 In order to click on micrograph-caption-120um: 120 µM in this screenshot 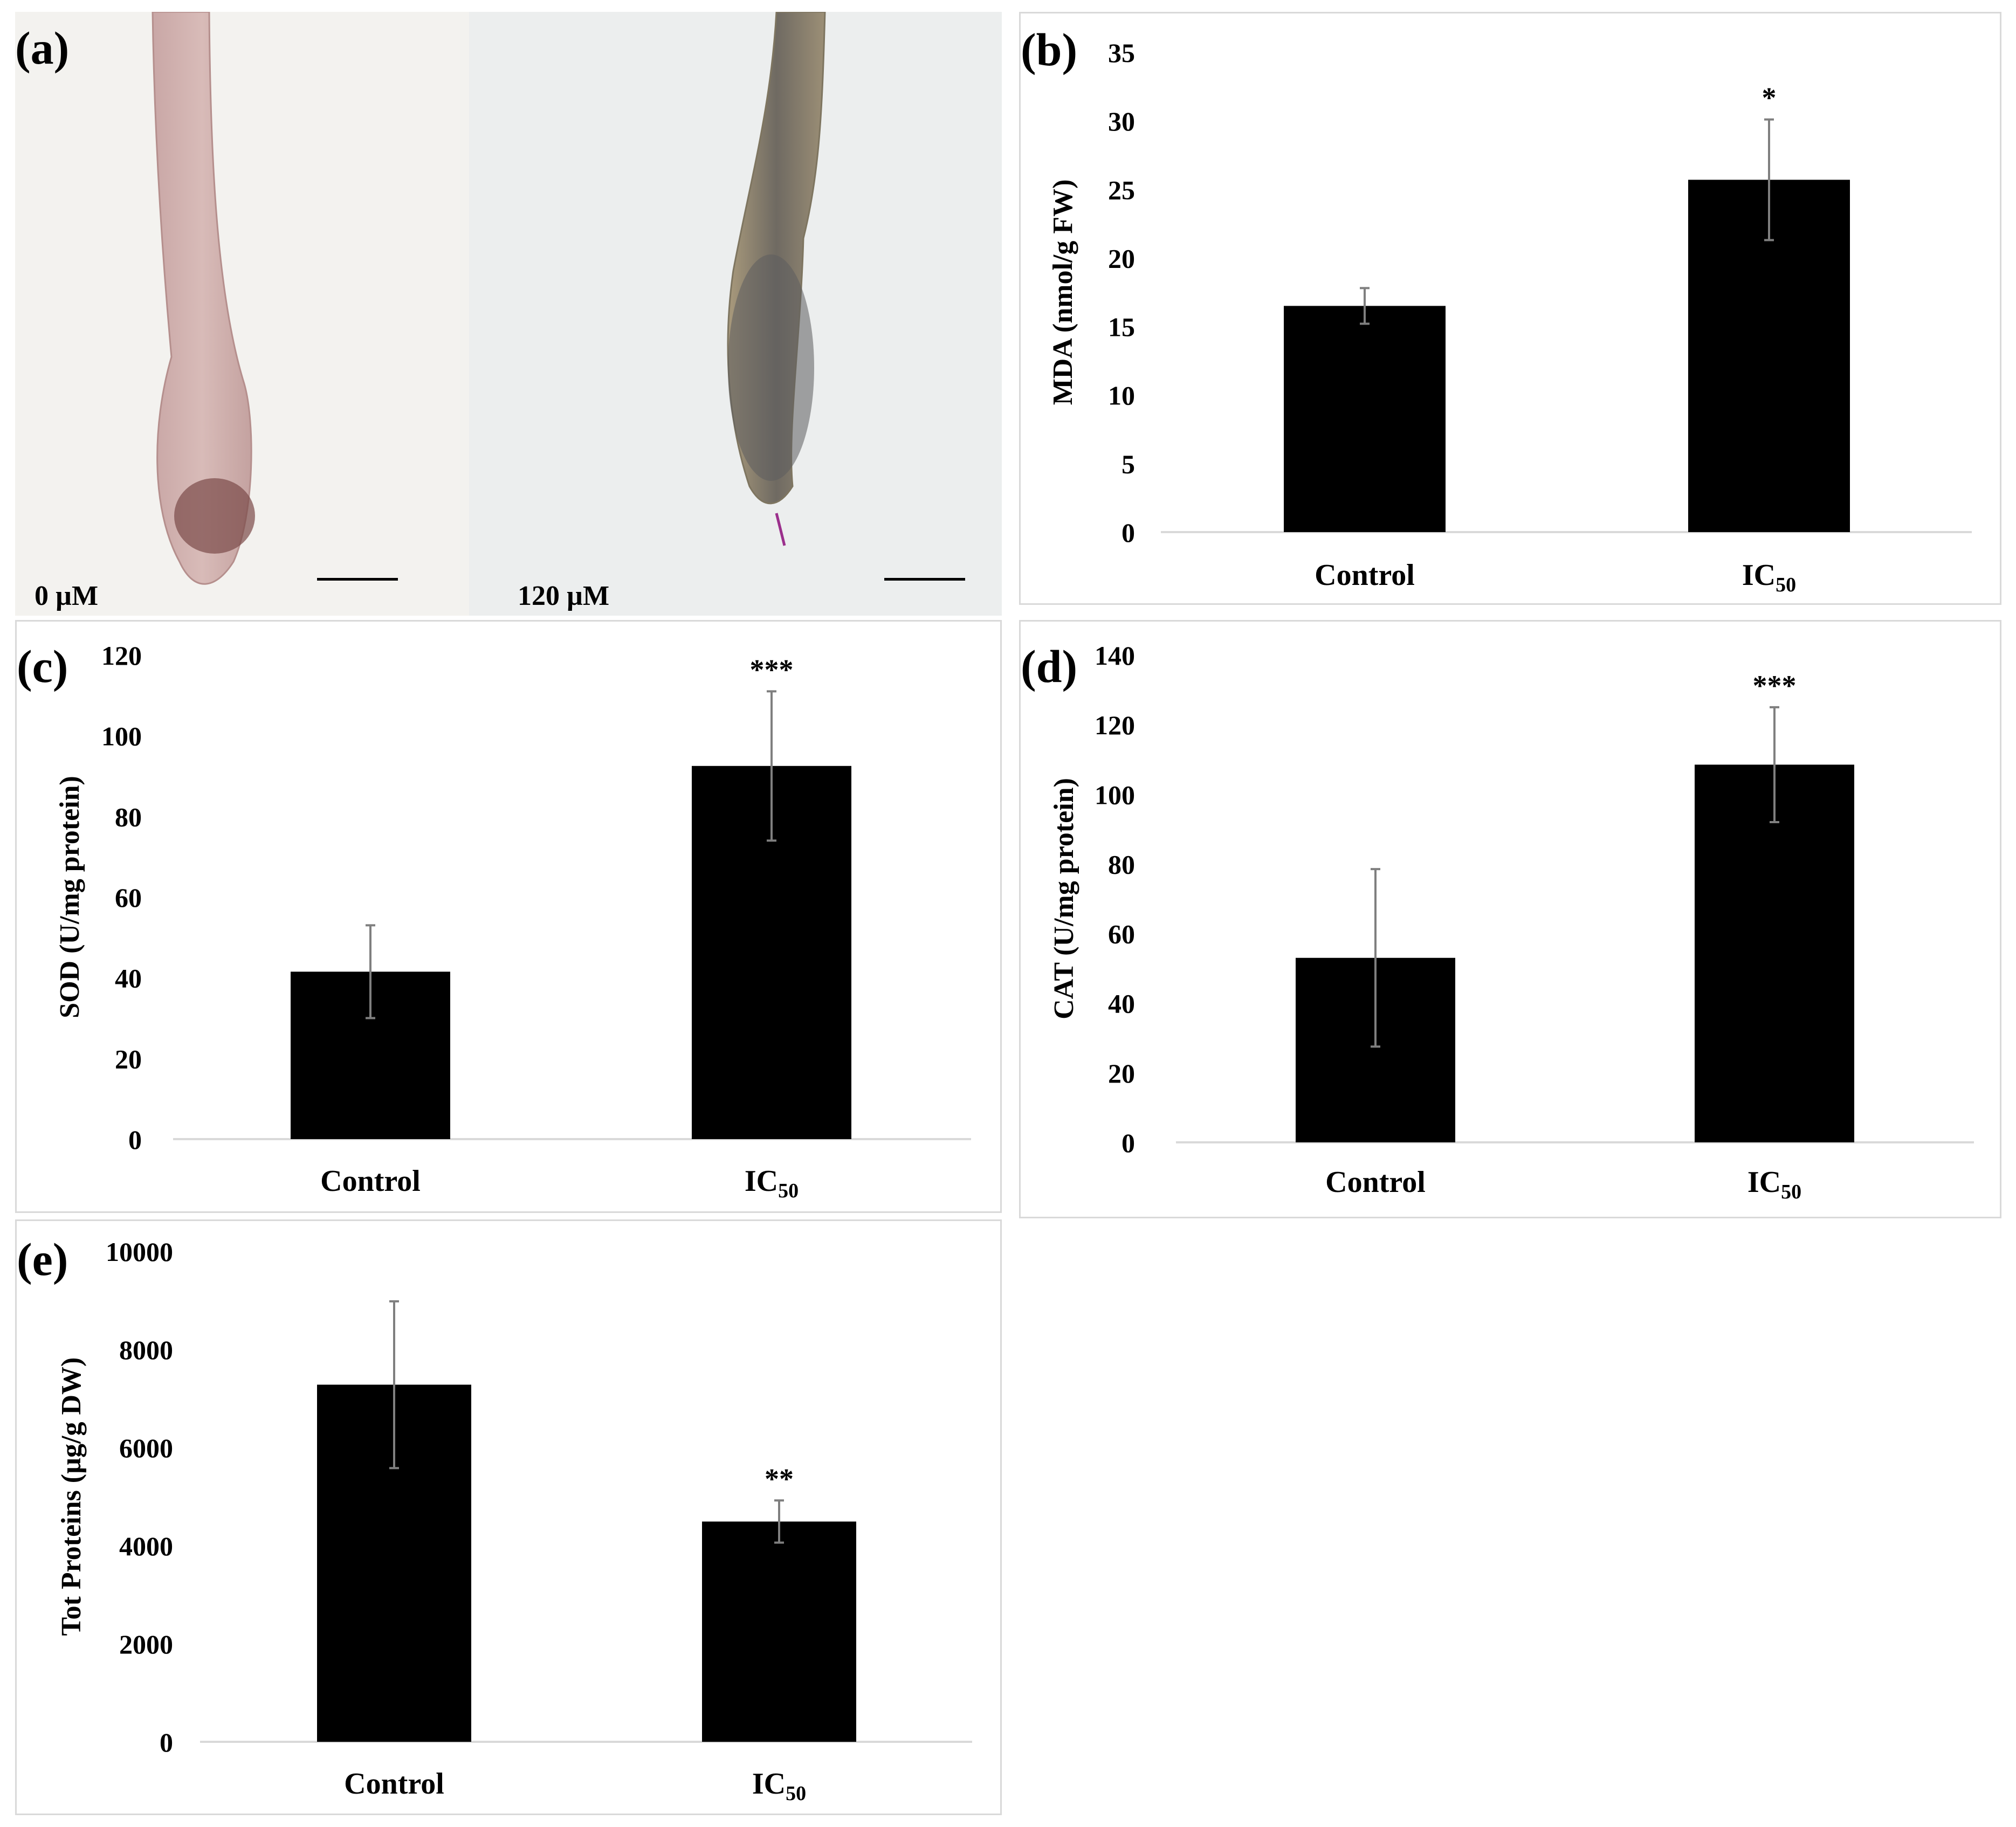, I will do `click(564, 596)`.